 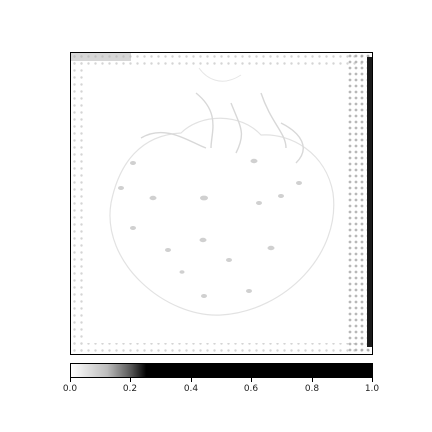 I want to click on seeds, so click(x=210, y=228).